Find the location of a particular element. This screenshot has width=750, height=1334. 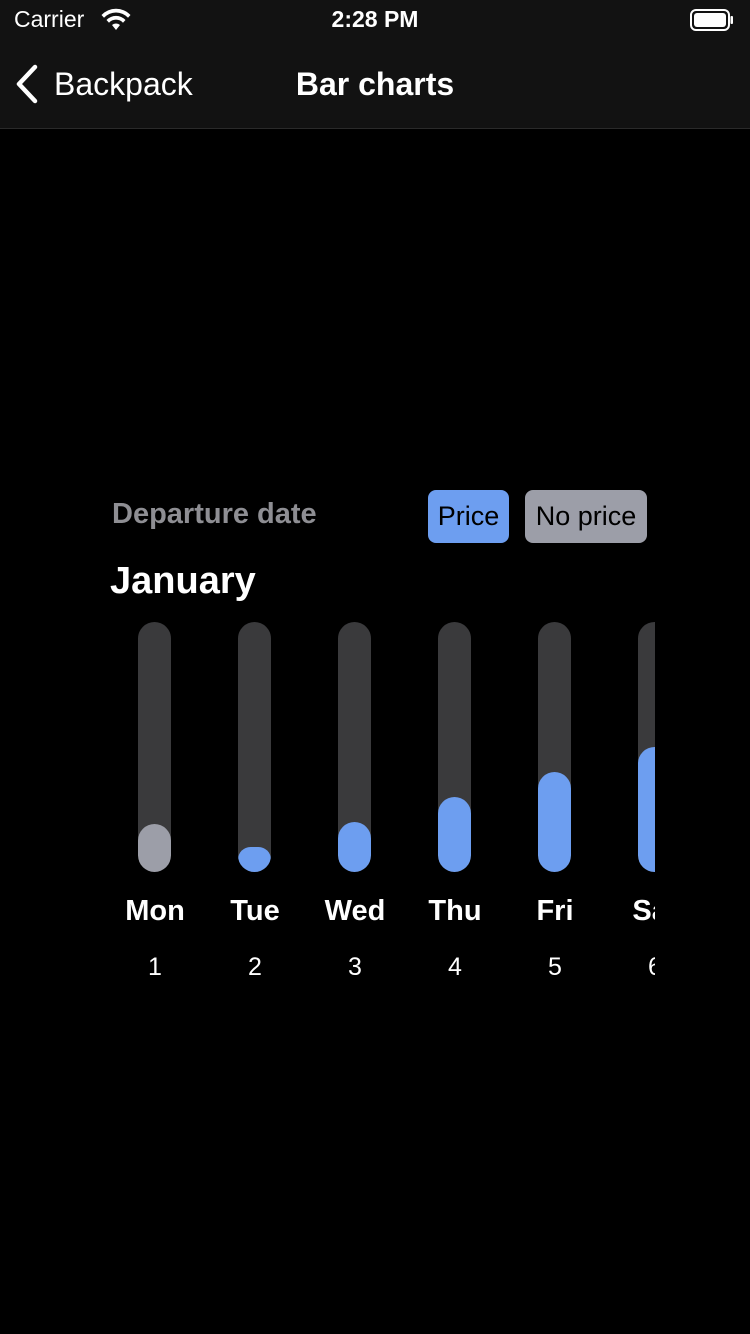

date-label: 5 is located at coordinates (555, 967).